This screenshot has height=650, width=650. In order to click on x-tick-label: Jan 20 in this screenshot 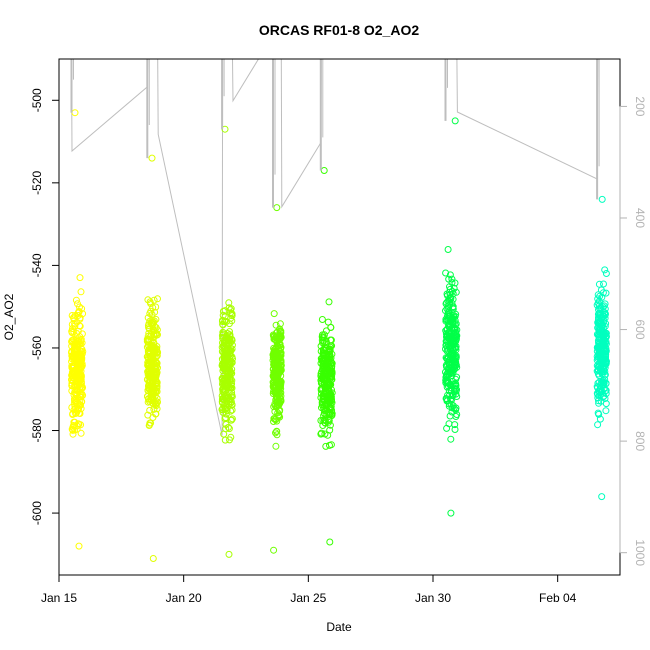, I will do `click(184, 598)`.